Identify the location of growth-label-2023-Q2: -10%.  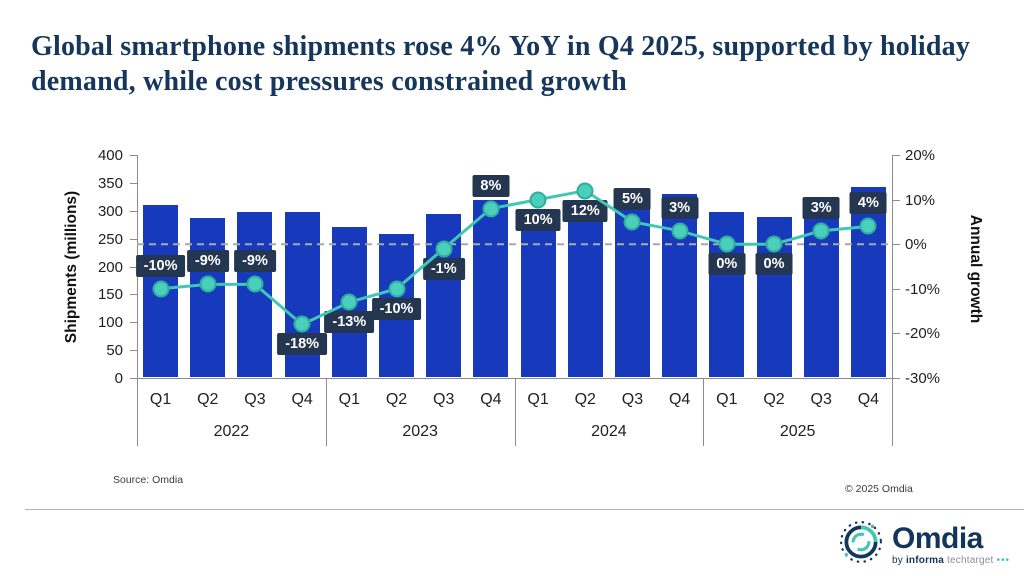
(396, 308).